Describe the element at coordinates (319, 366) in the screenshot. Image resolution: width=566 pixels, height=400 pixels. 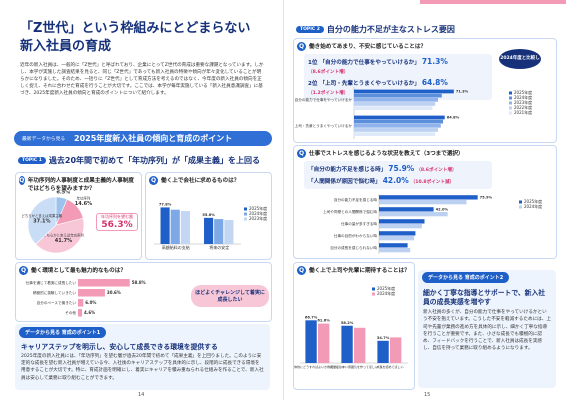
I see `category-label: 具体的にどうすればよいか教えてほしい` at that location.